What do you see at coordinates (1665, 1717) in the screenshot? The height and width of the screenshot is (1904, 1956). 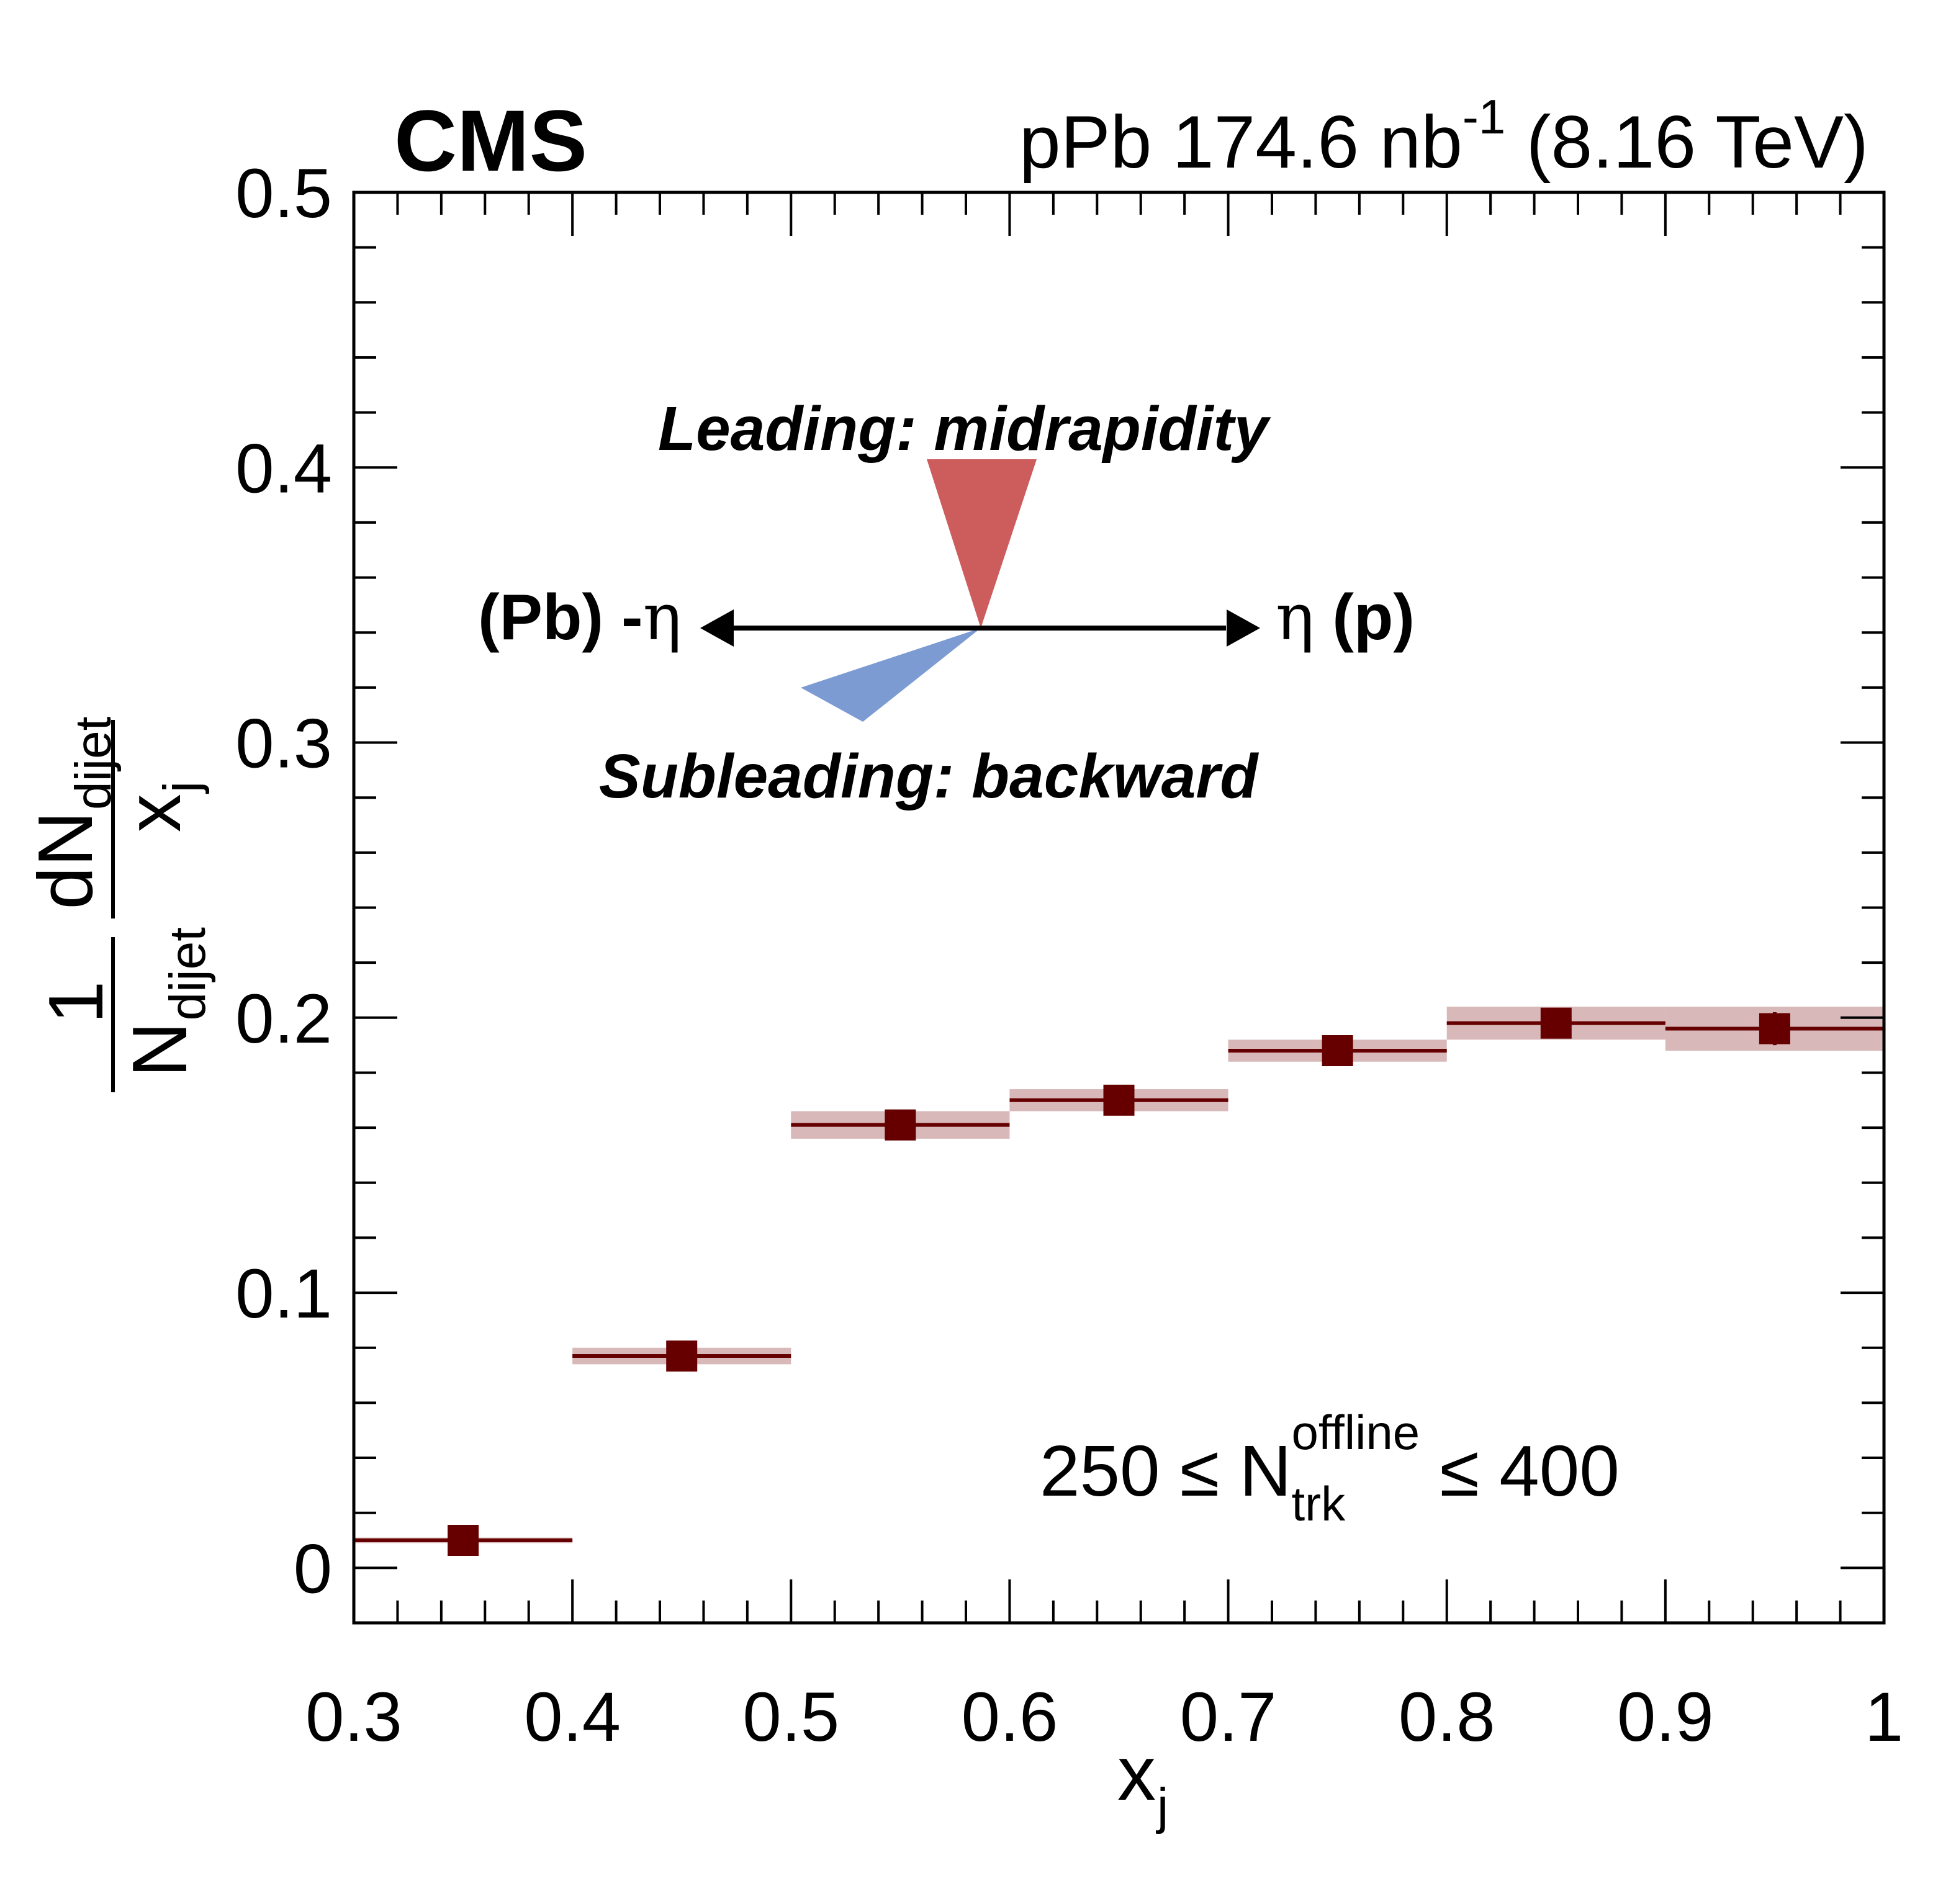 I see `x-tick-label-6: 0.9` at bounding box center [1665, 1717].